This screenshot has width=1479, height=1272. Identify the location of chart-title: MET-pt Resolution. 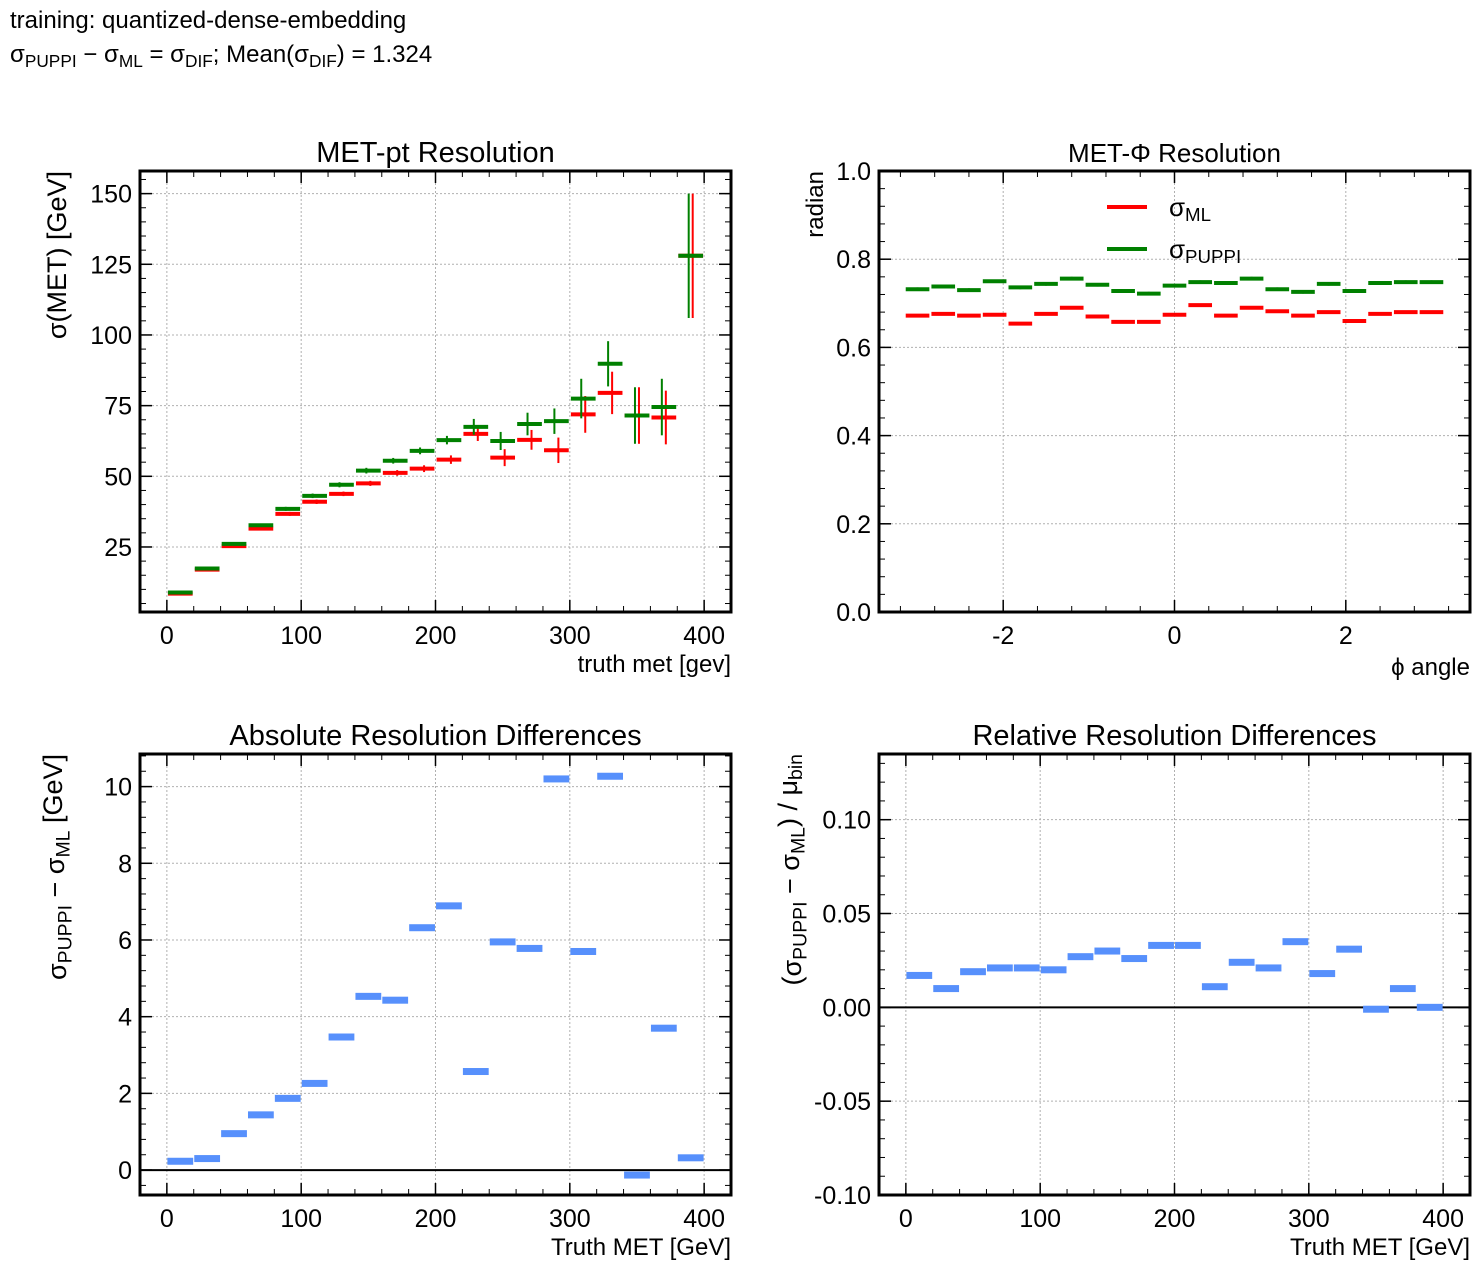
(435, 153).